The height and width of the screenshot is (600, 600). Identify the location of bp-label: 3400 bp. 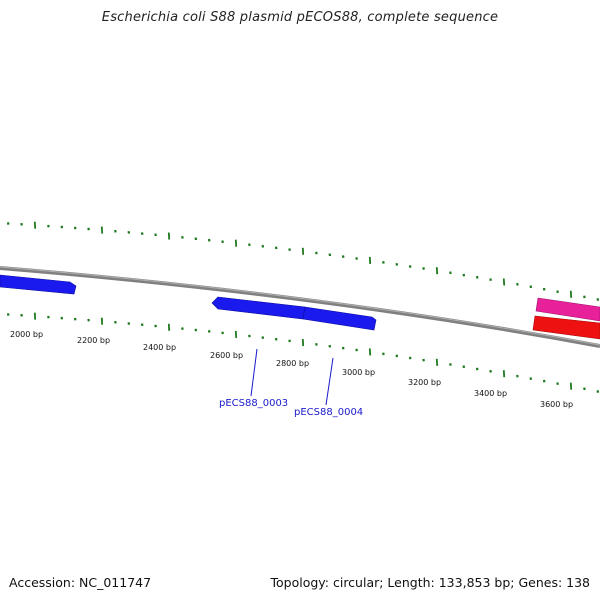
(490, 393).